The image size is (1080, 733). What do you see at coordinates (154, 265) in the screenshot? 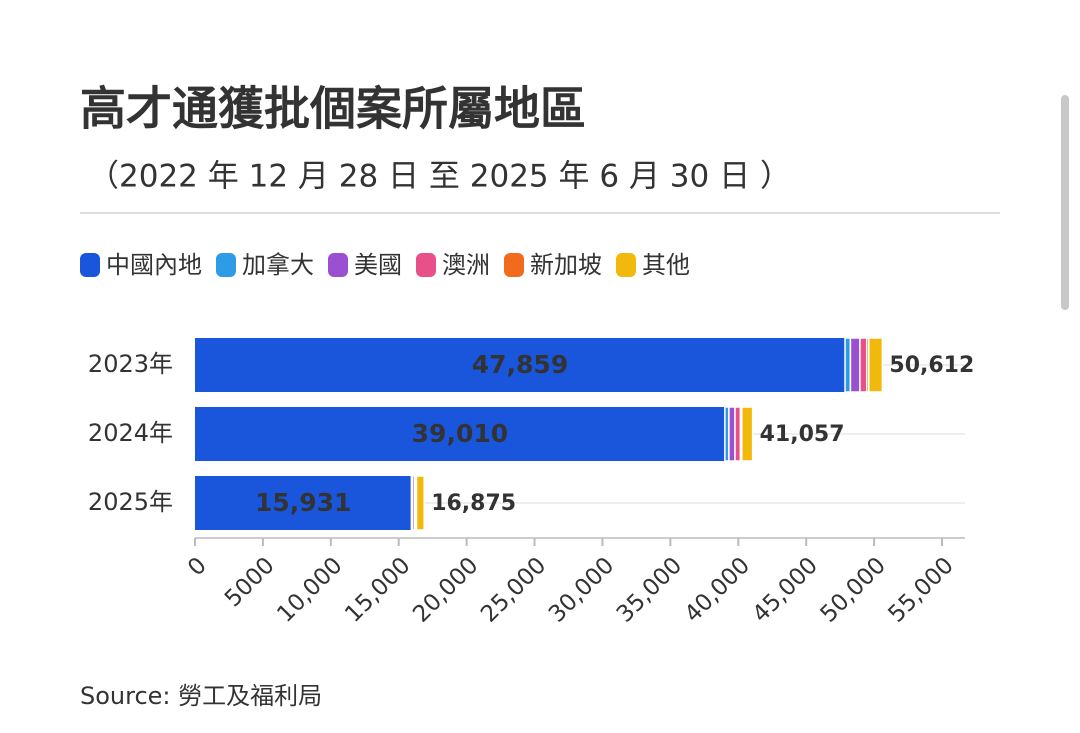
I see `legend-label: 中國內地` at bounding box center [154, 265].